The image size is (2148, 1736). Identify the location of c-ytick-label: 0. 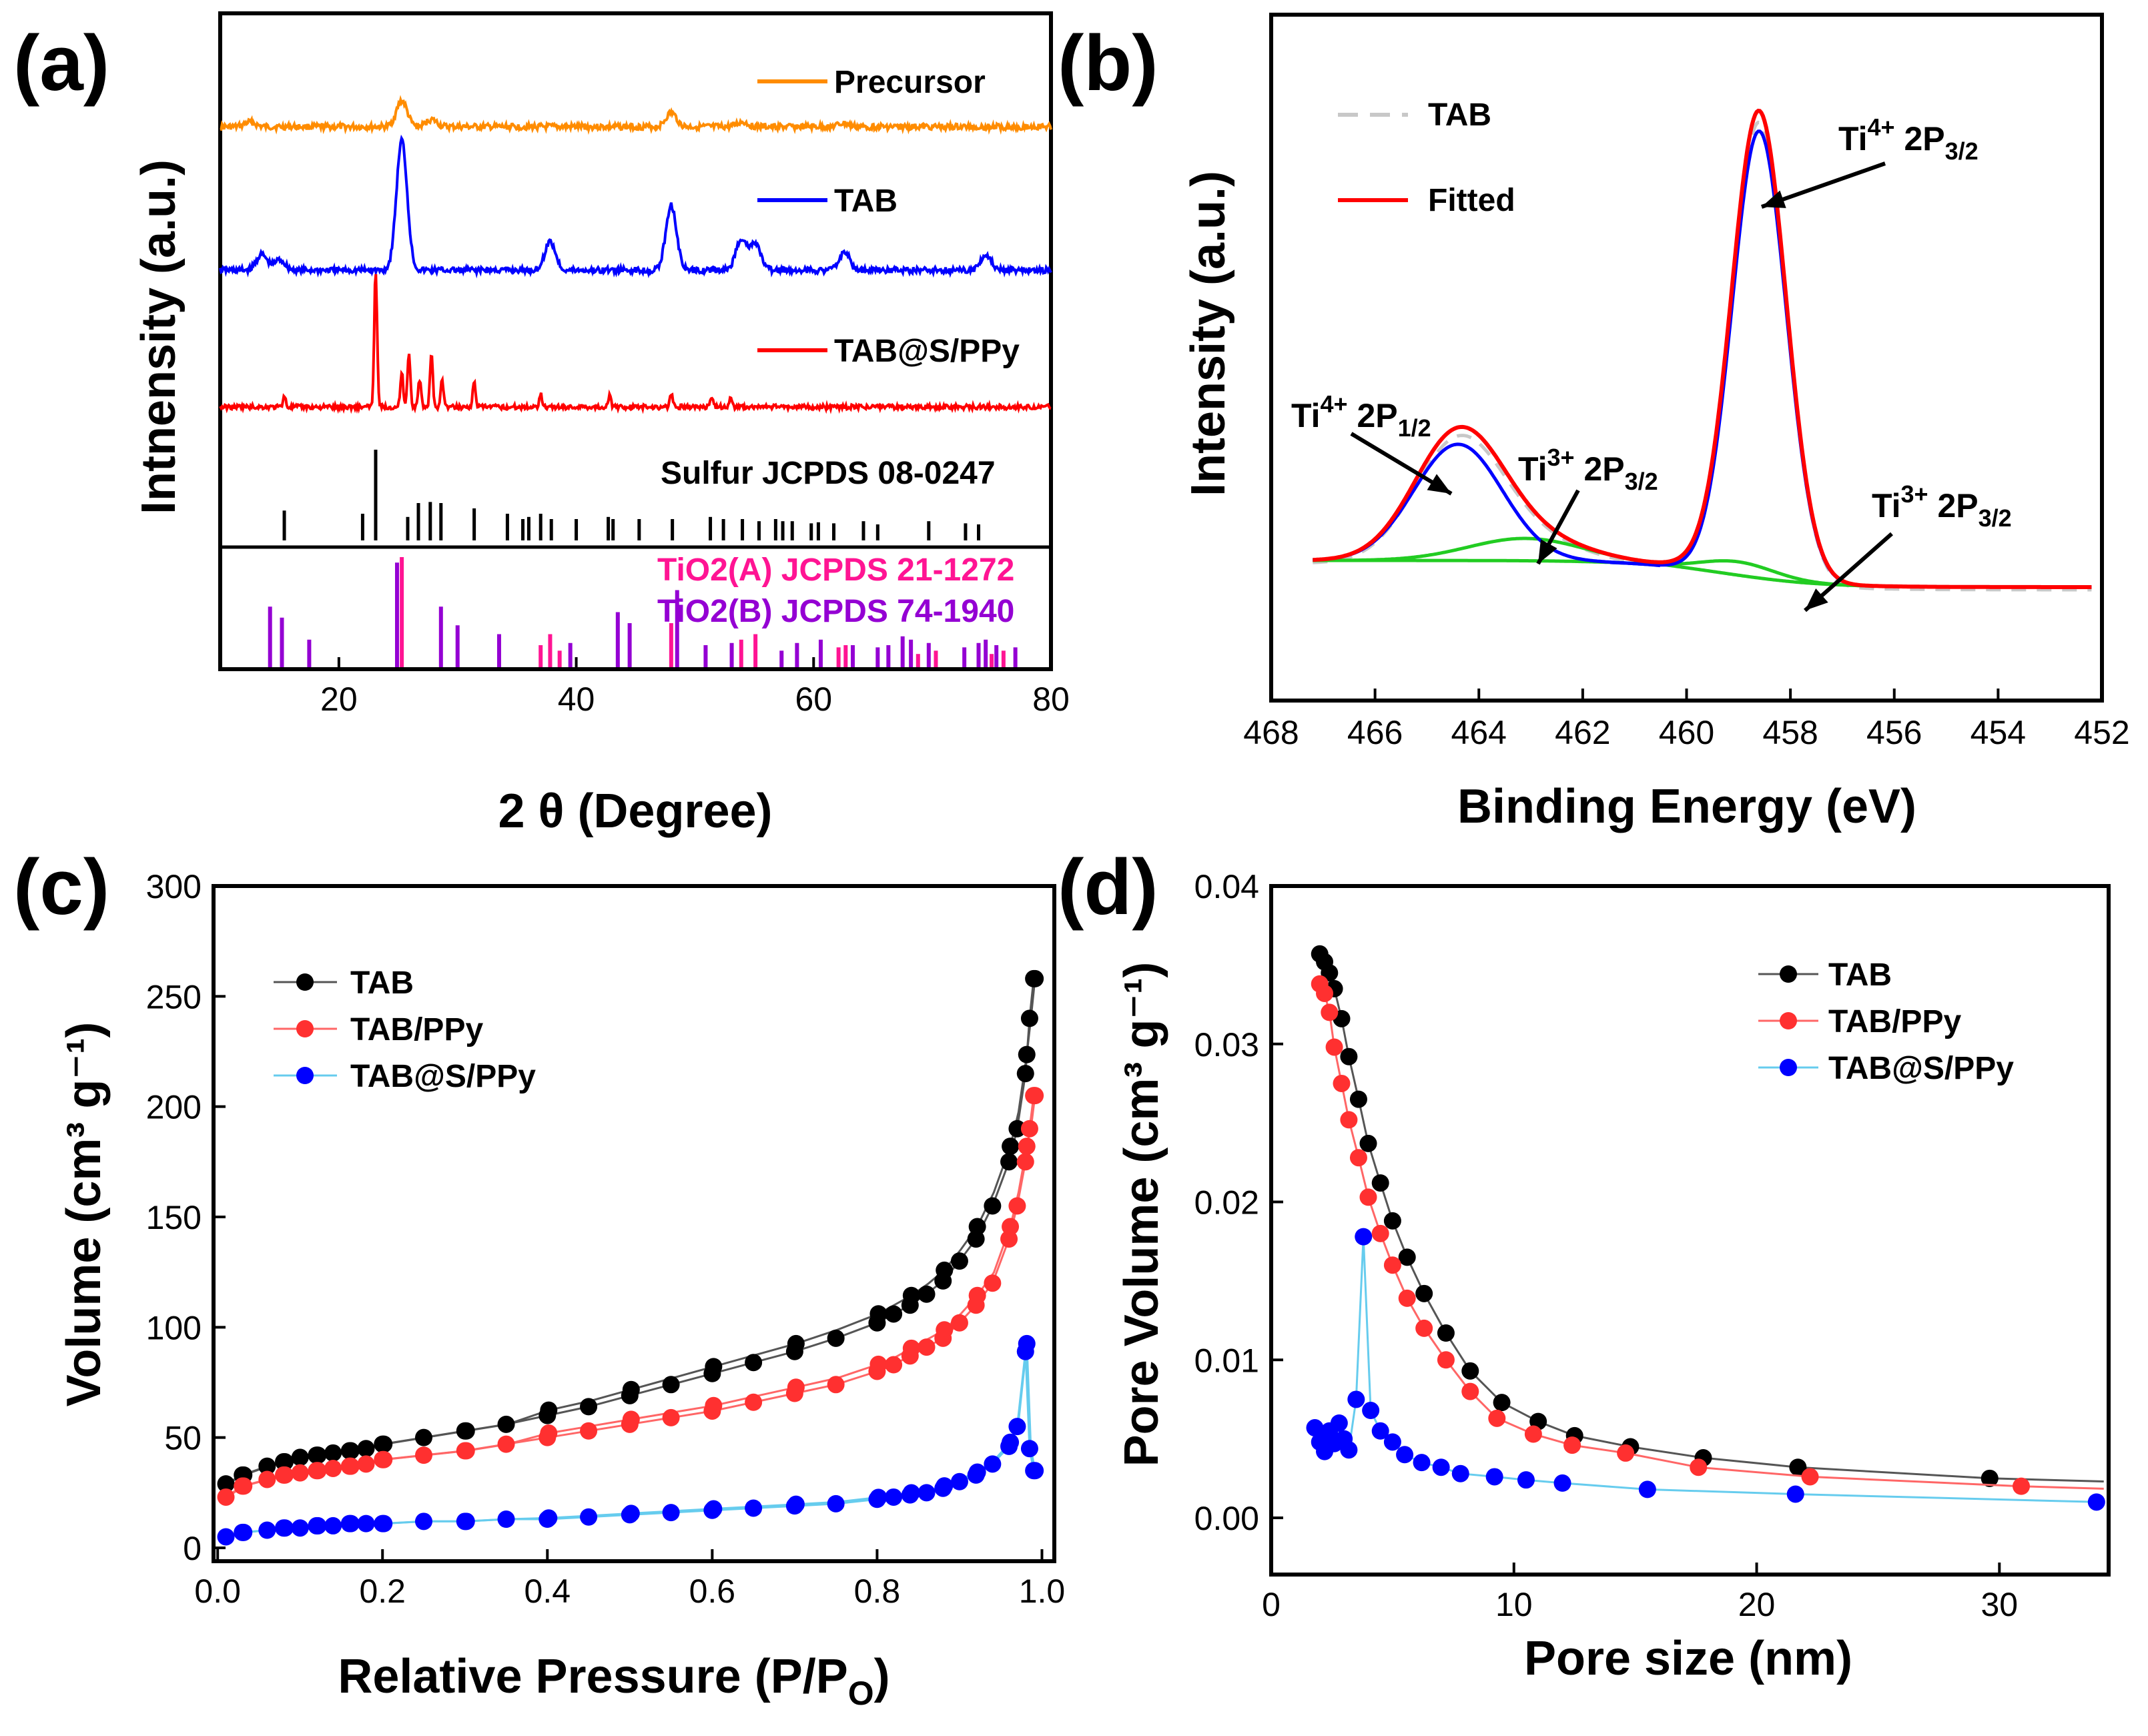
(192, 1549).